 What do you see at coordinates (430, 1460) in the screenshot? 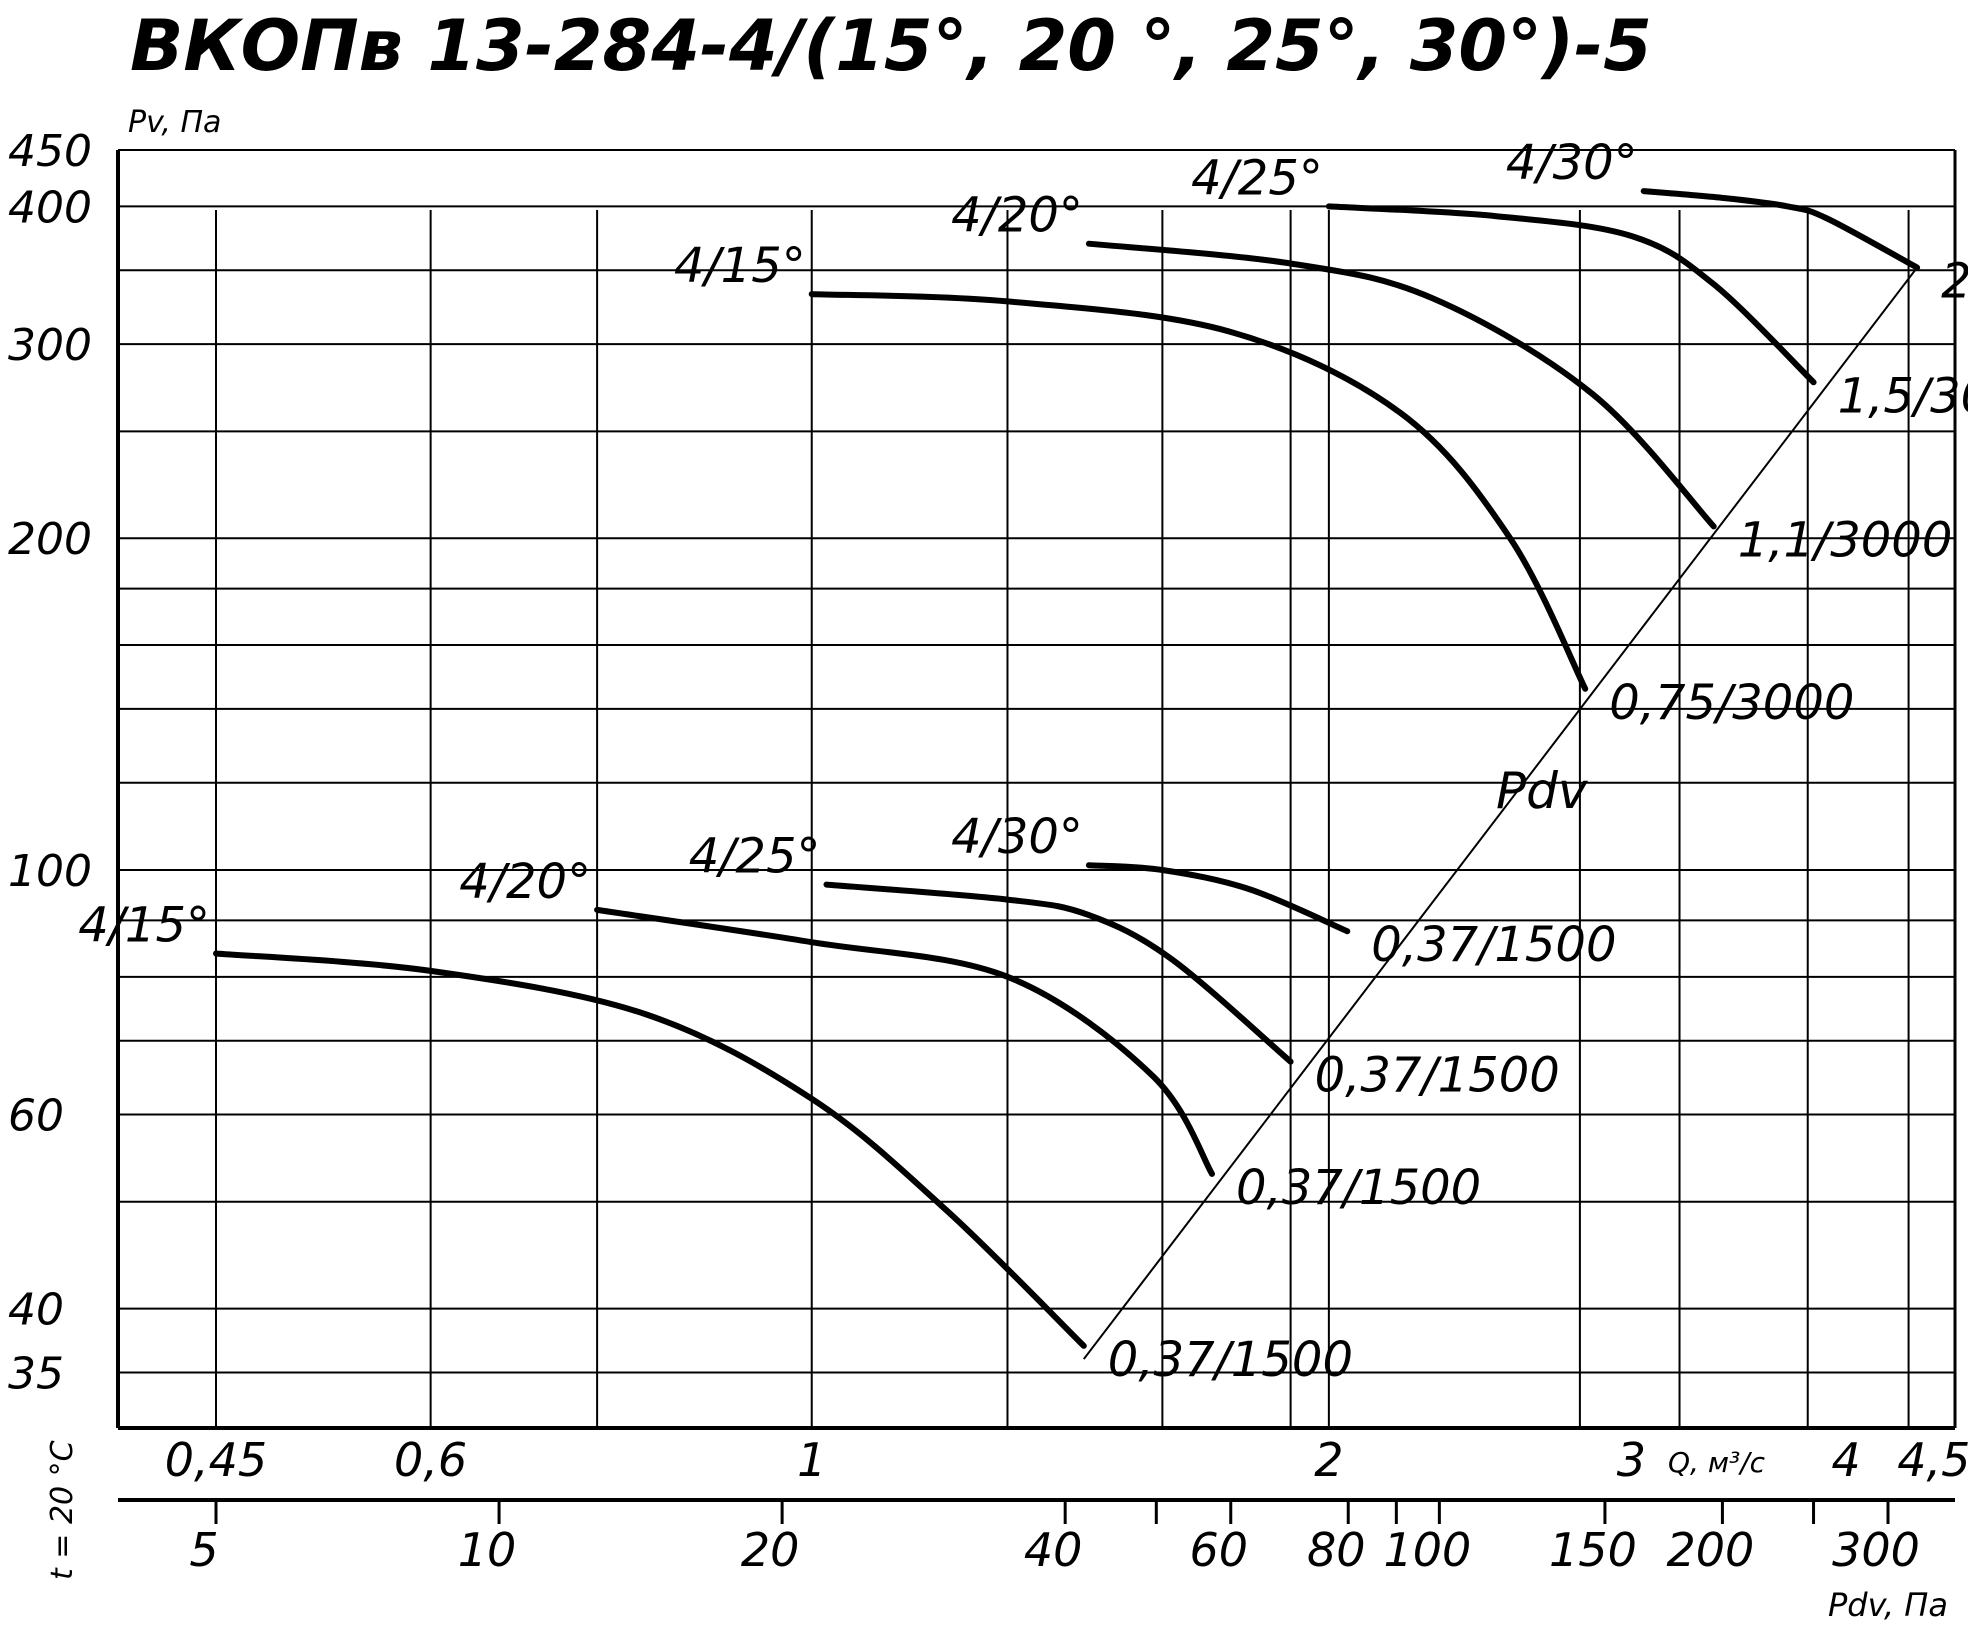
I see `x-tick-label: 0,6` at bounding box center [430, 1460].